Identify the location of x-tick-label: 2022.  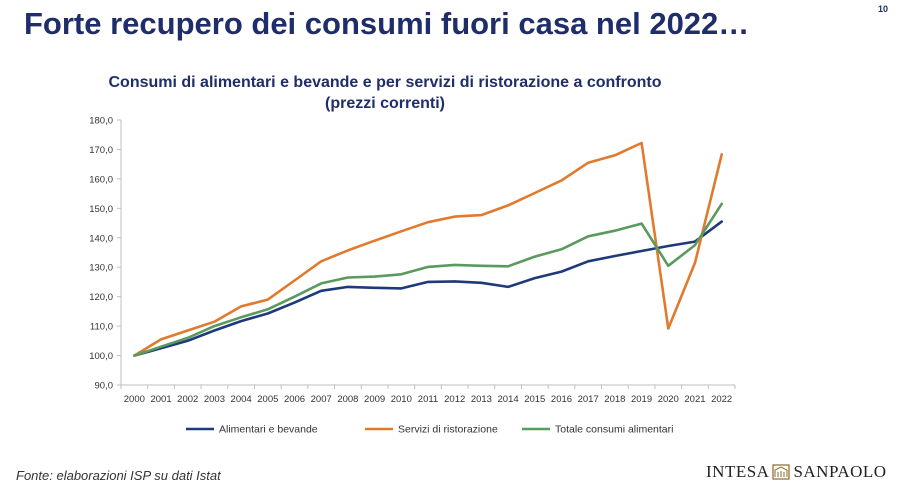
(721, 399).